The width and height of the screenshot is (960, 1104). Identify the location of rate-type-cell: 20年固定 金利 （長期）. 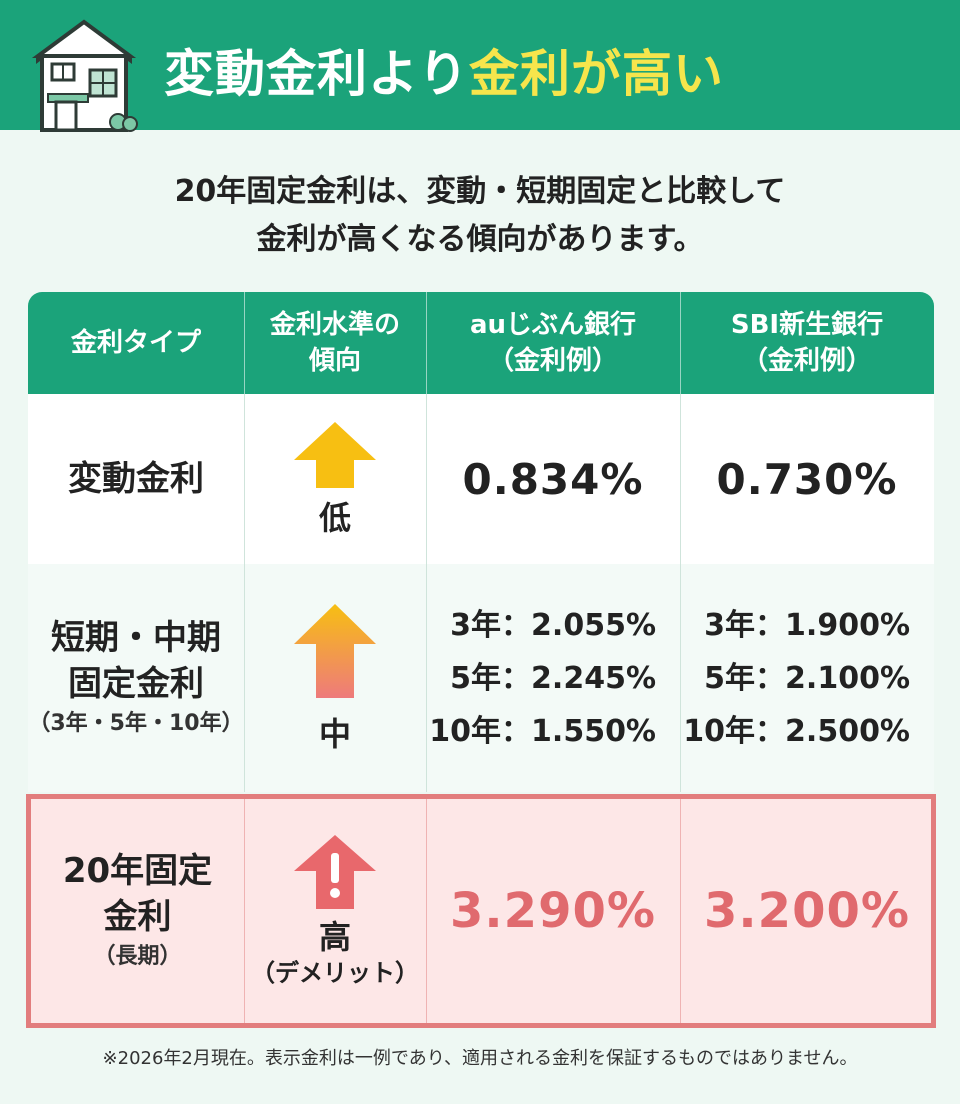
(137, 911).